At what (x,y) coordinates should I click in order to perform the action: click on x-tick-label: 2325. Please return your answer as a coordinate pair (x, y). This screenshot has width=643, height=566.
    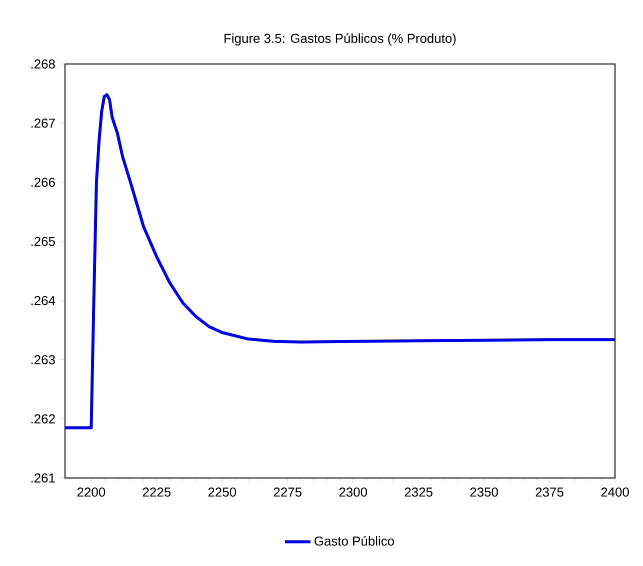
    Looking at the image, I should click on (418, 492).